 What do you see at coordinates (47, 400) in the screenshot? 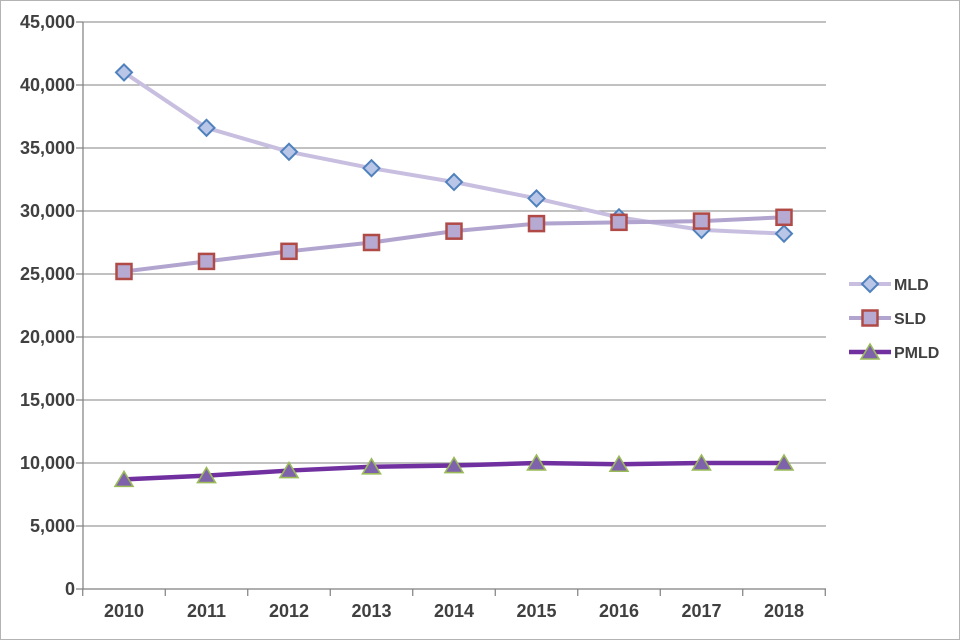
I see `y-tick-label: 15,000` at bounding box center [47, 400].